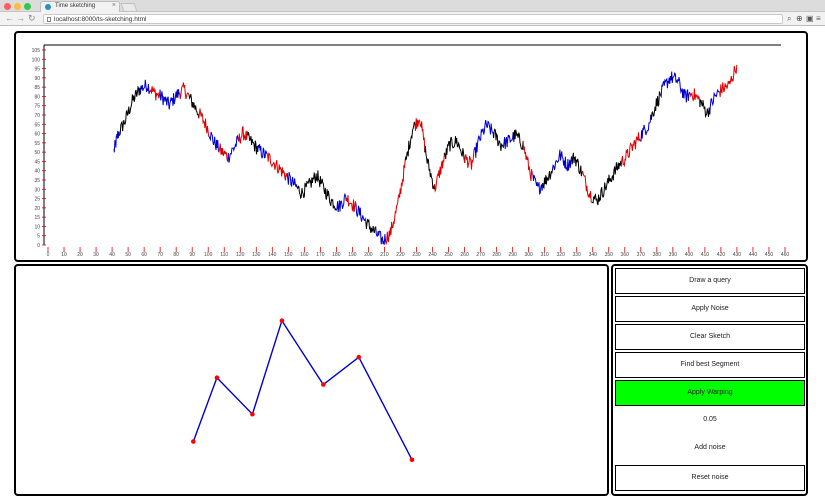 Image resolution: width=825 pixels, height=500 pixels. What do you see at coordinates (37, 218) in the screenshot?
I see `y-tick-label: 15` at bounding box center [37, 218].